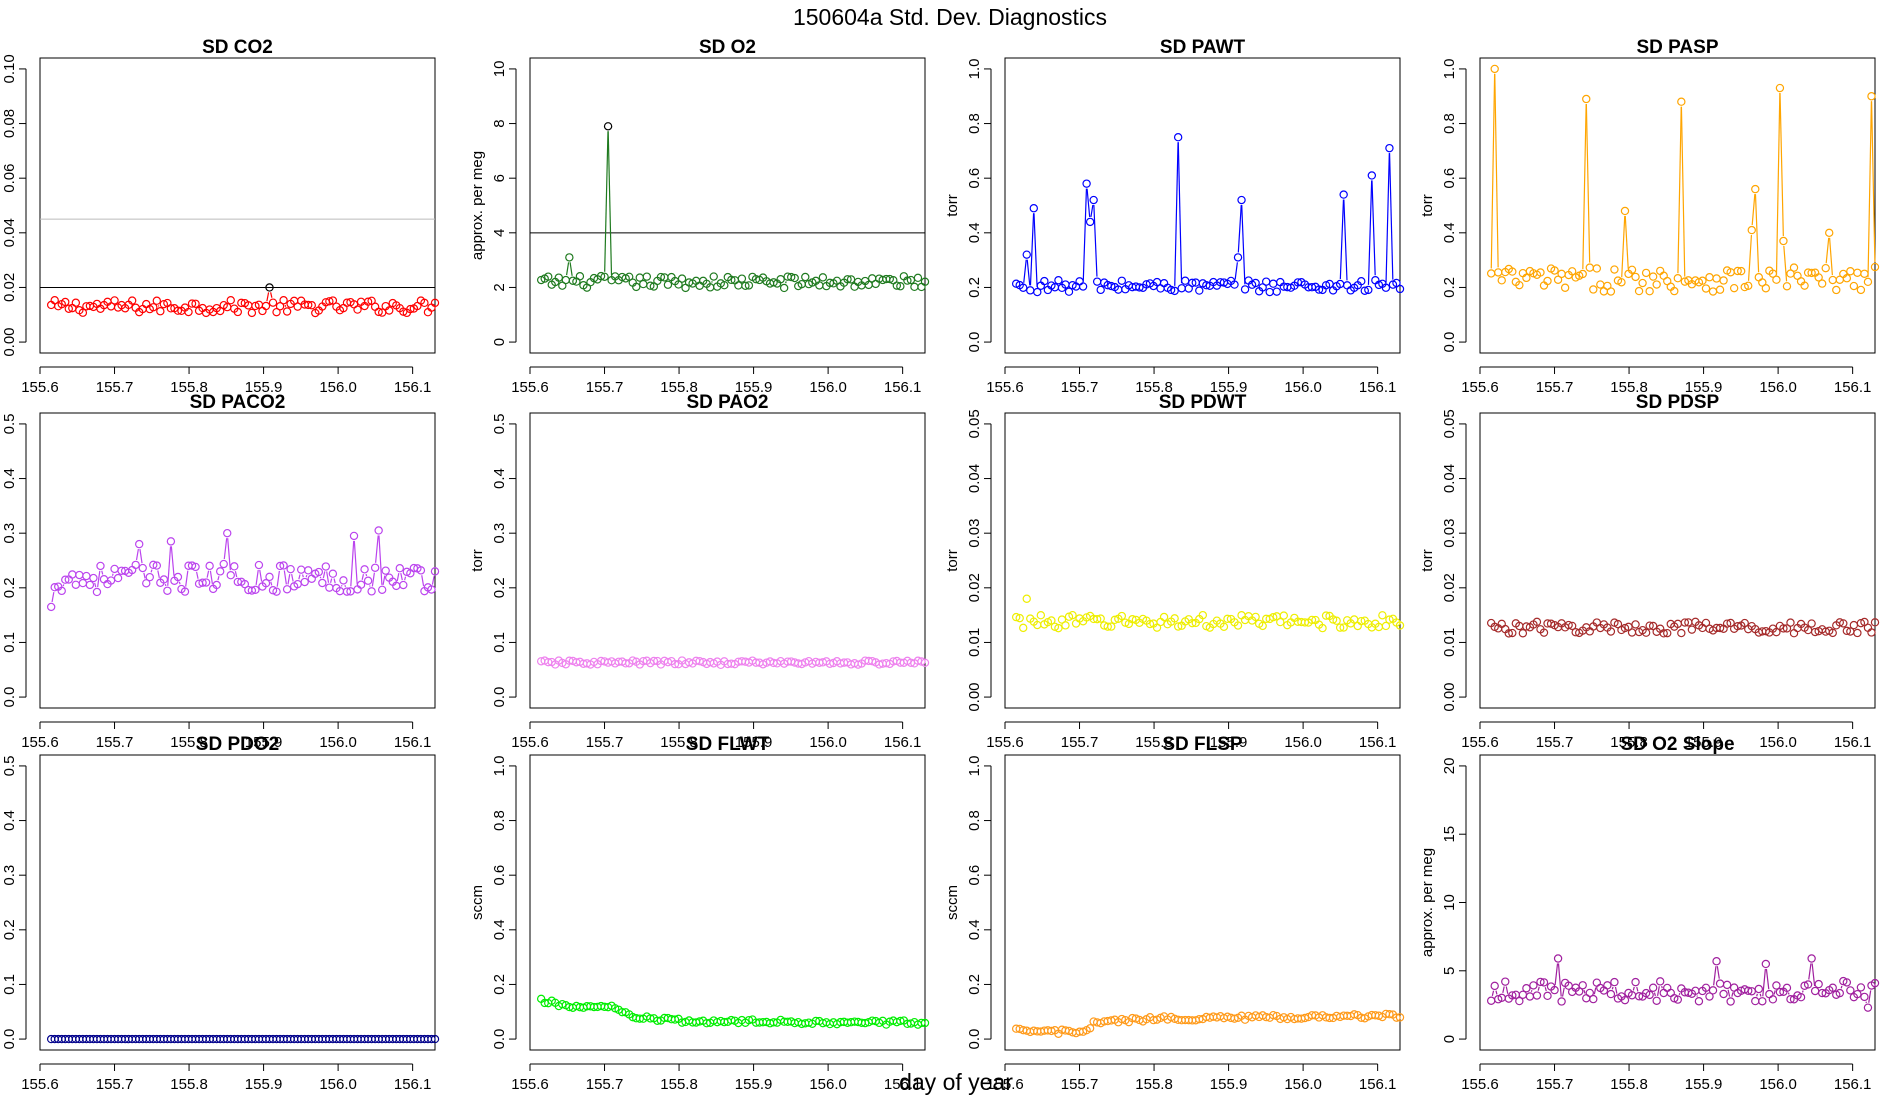  Describe the element at coordinates (974, 984) in the screenshot. I see `y-tick-label: 0.2` at that location.